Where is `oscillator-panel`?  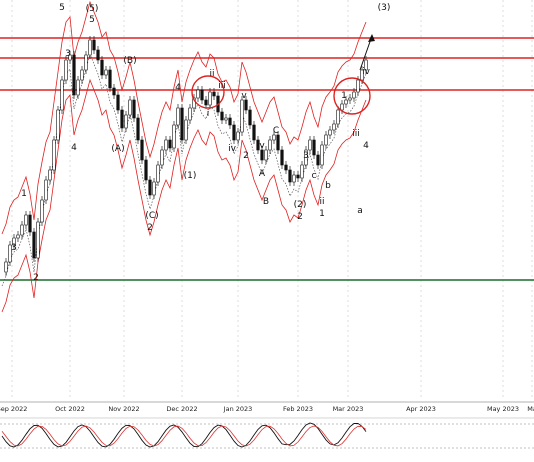
oscillator-panel is located at coordinates (267, 433).